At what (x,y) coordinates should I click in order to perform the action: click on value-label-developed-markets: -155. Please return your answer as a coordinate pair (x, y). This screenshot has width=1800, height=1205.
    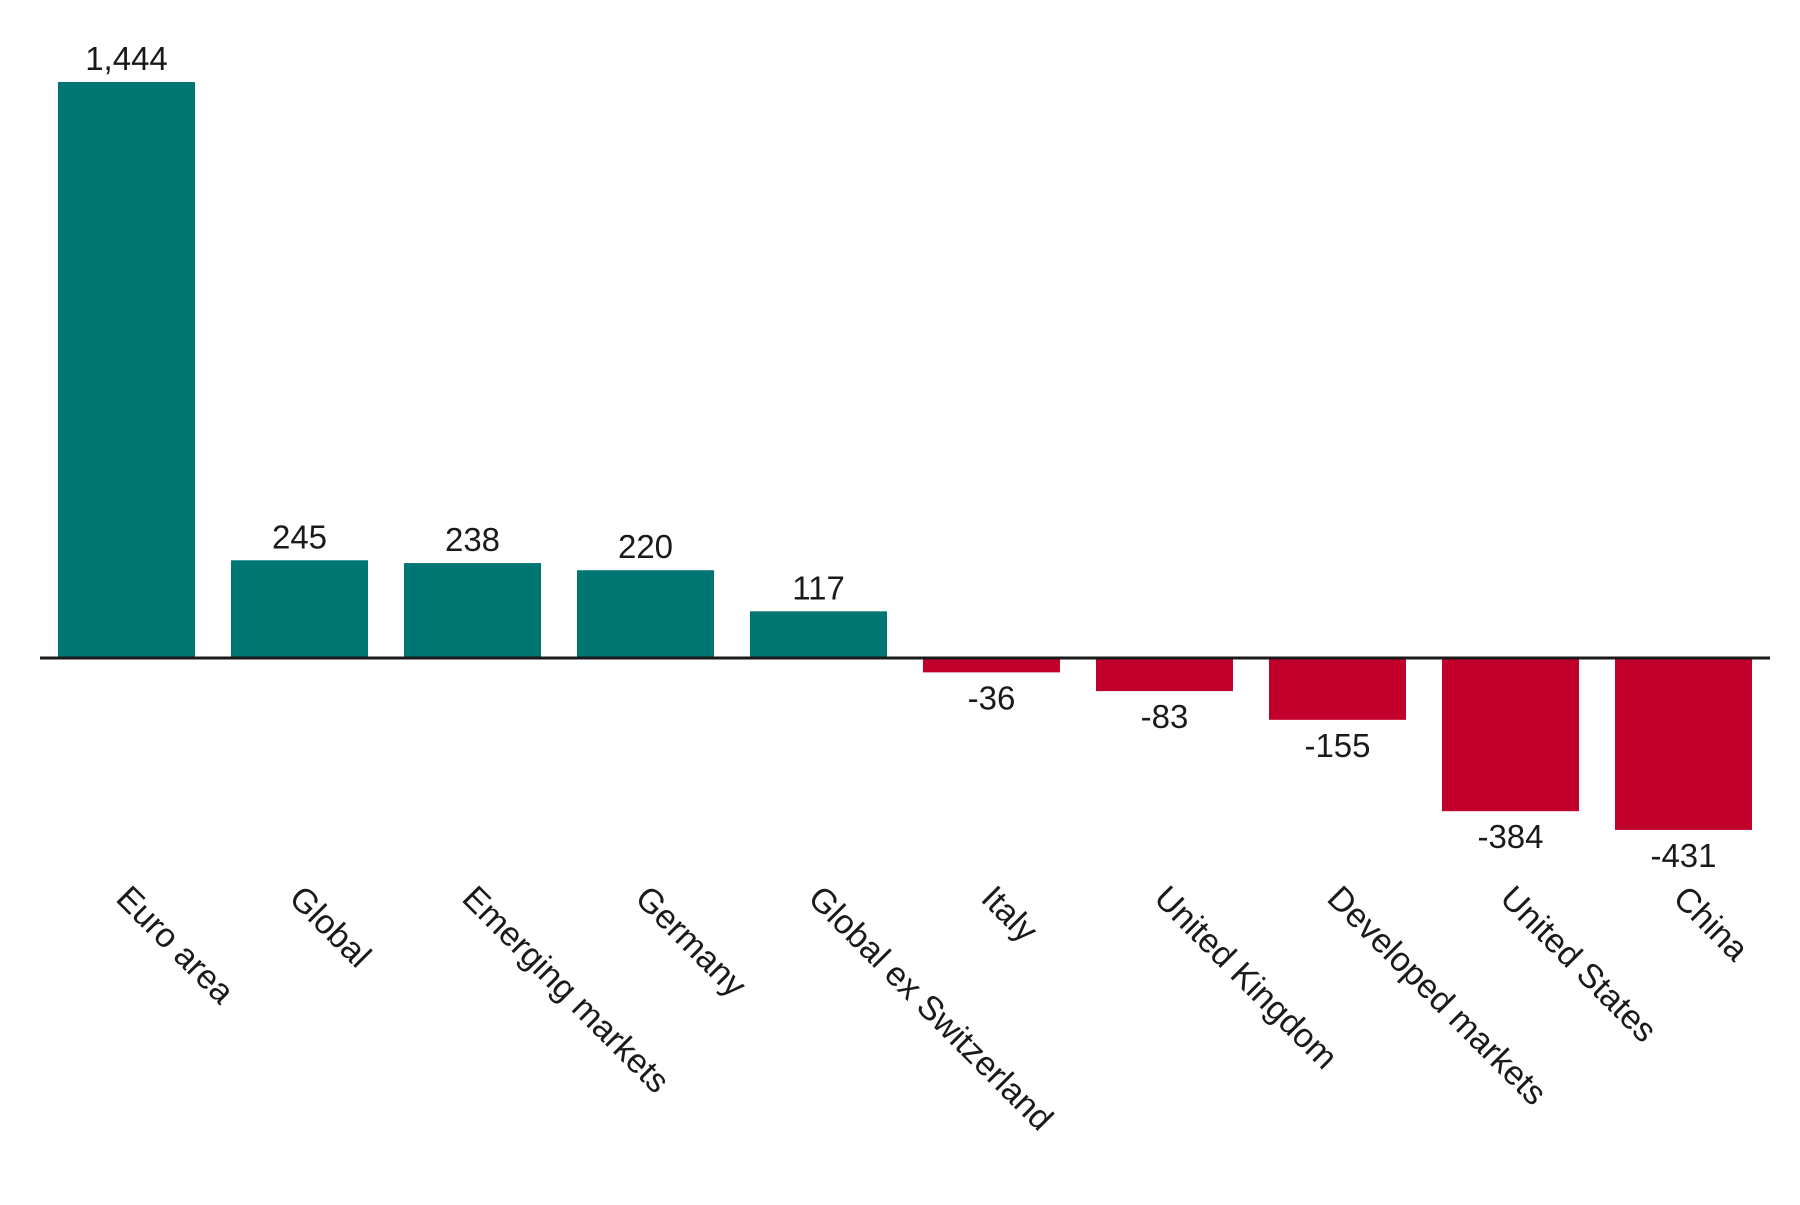
    Looking at the image, I should click on (1337, 745).